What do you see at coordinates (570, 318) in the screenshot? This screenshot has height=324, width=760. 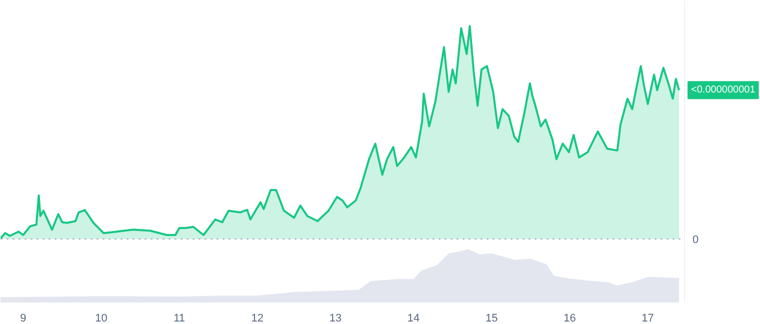 I see `x-tick-label: 16` at bounding box center [570, 318].